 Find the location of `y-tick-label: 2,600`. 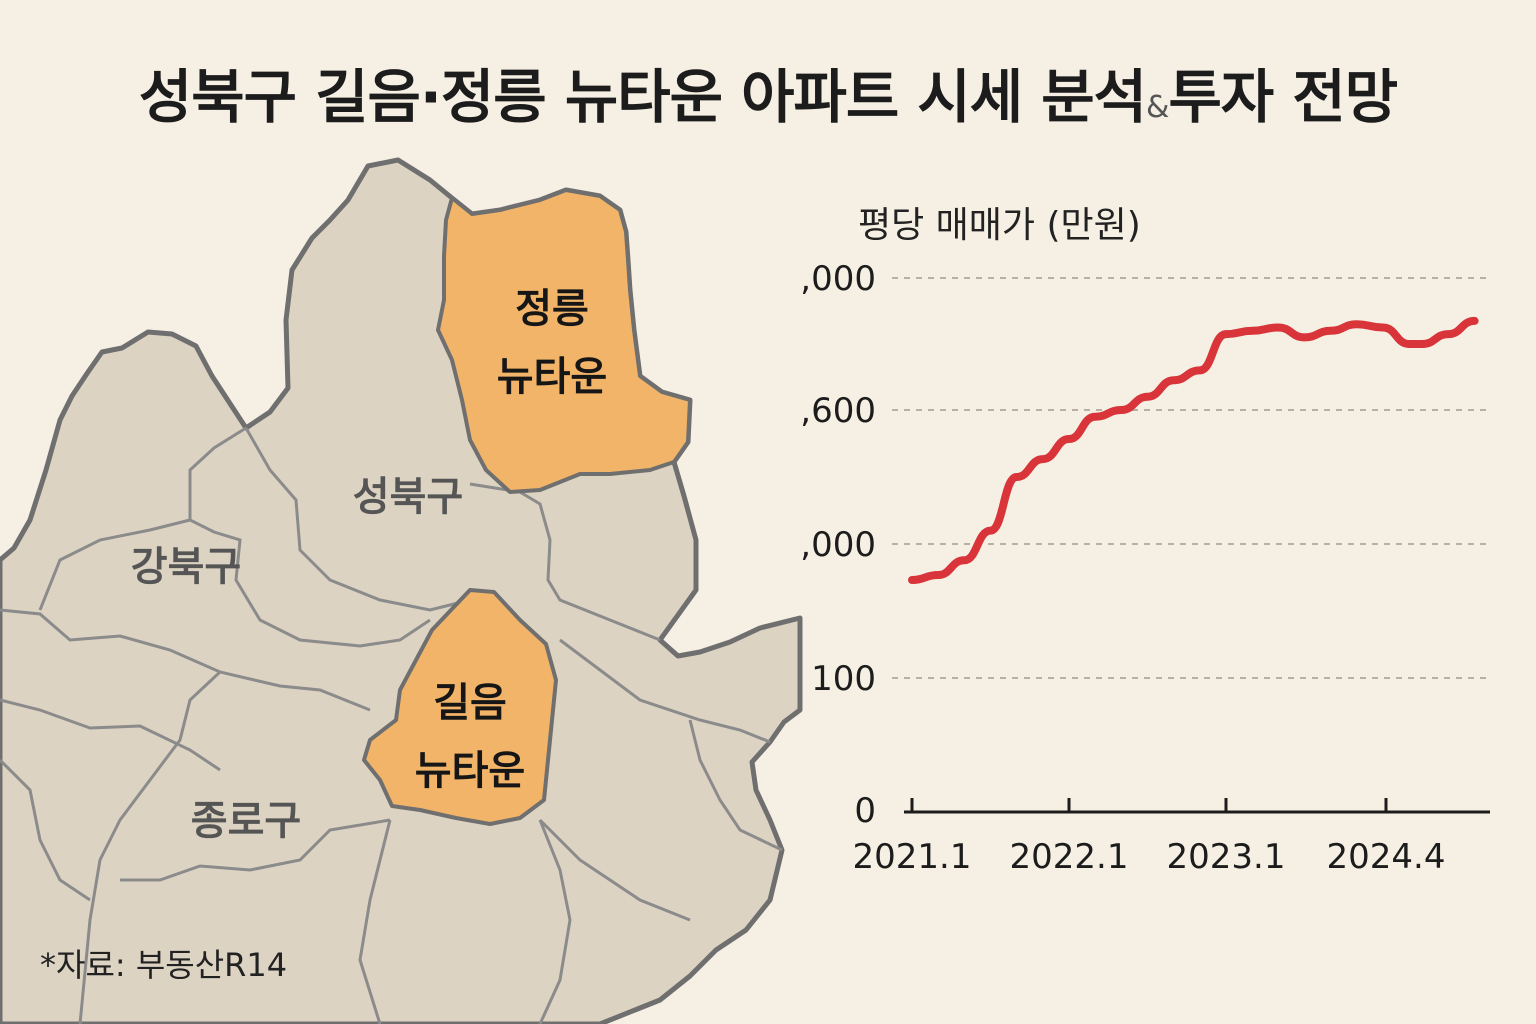

y-tick-label: 2,600 is located at coordinates (838, 411).